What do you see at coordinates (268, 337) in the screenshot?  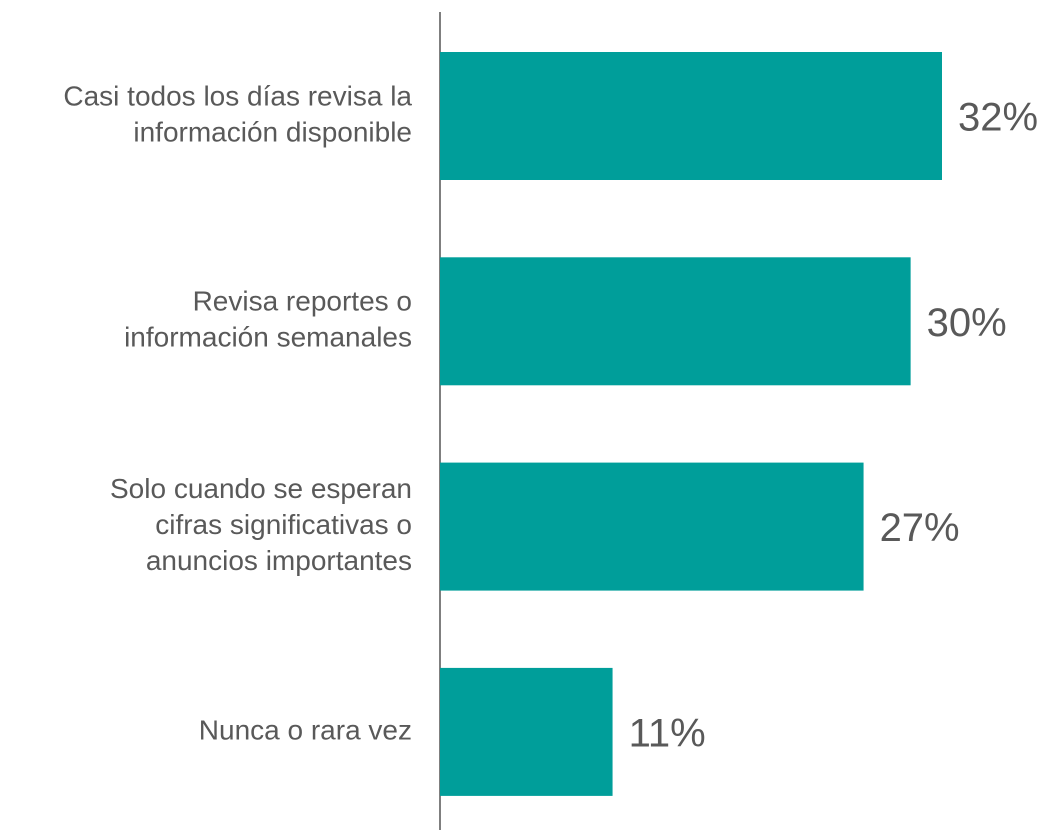 I see `category-label: información semanales` at bounding box center [268, 337].